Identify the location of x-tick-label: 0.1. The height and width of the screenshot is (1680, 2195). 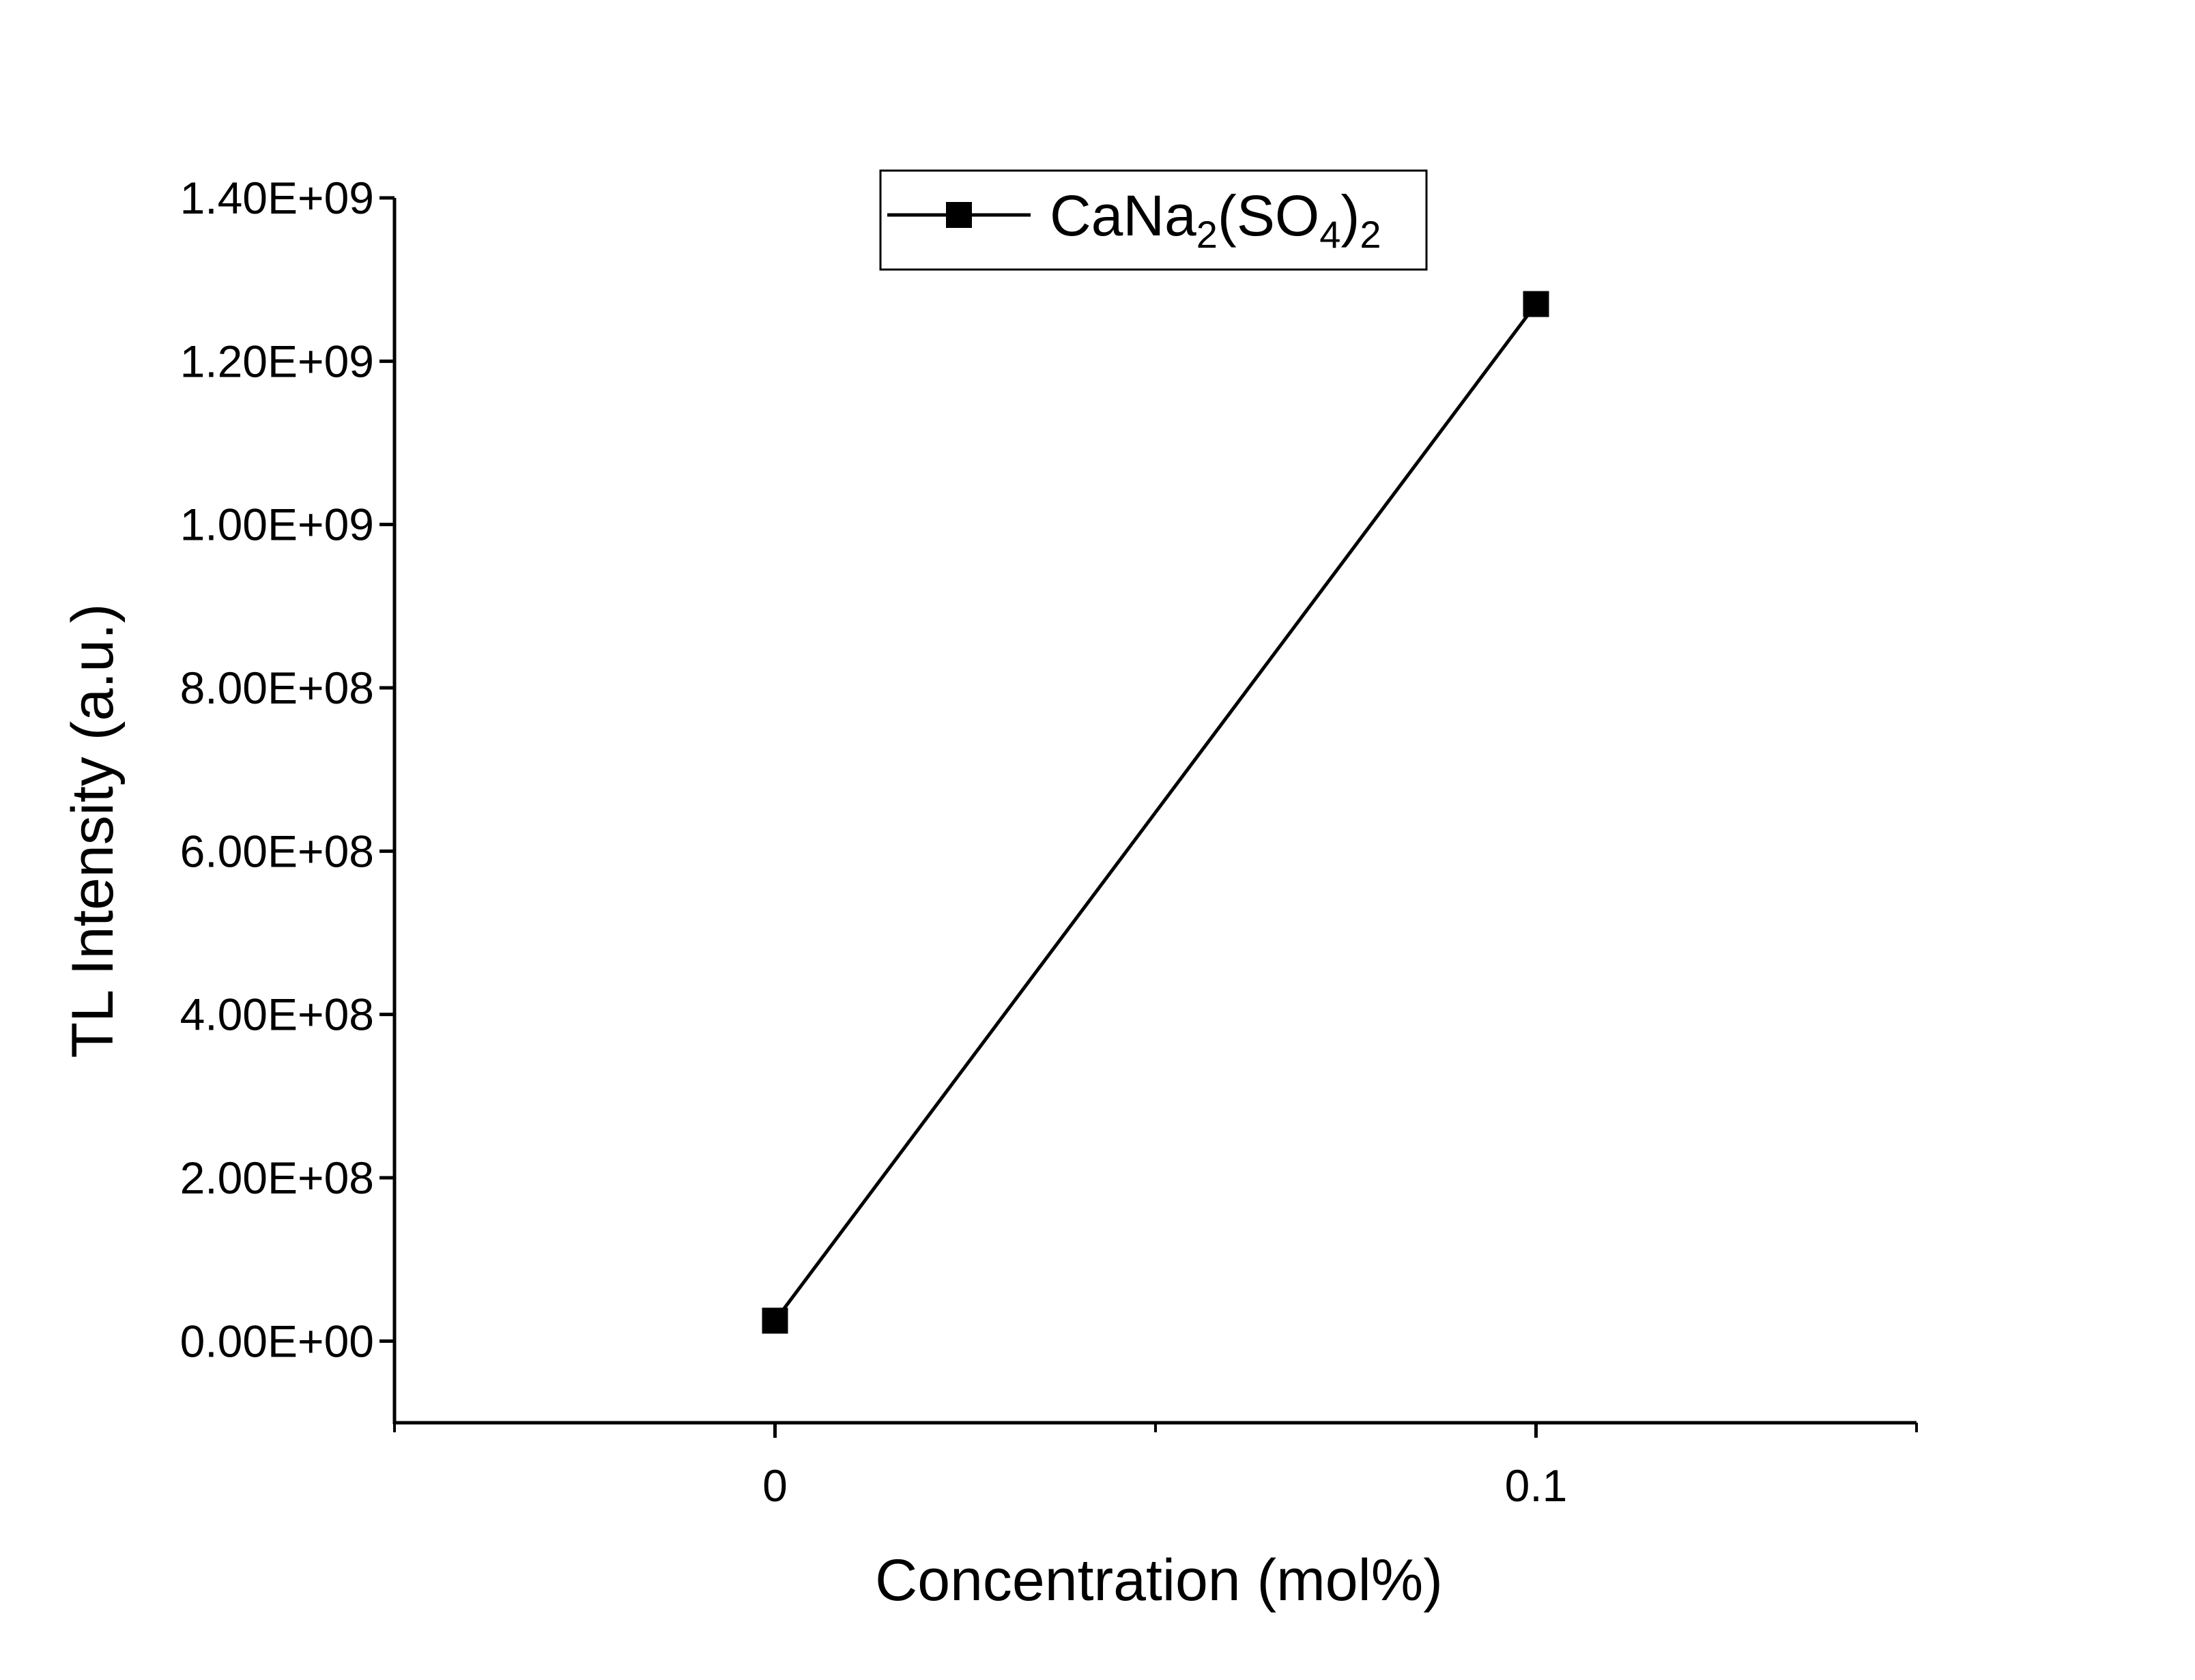
(1537, 1486).